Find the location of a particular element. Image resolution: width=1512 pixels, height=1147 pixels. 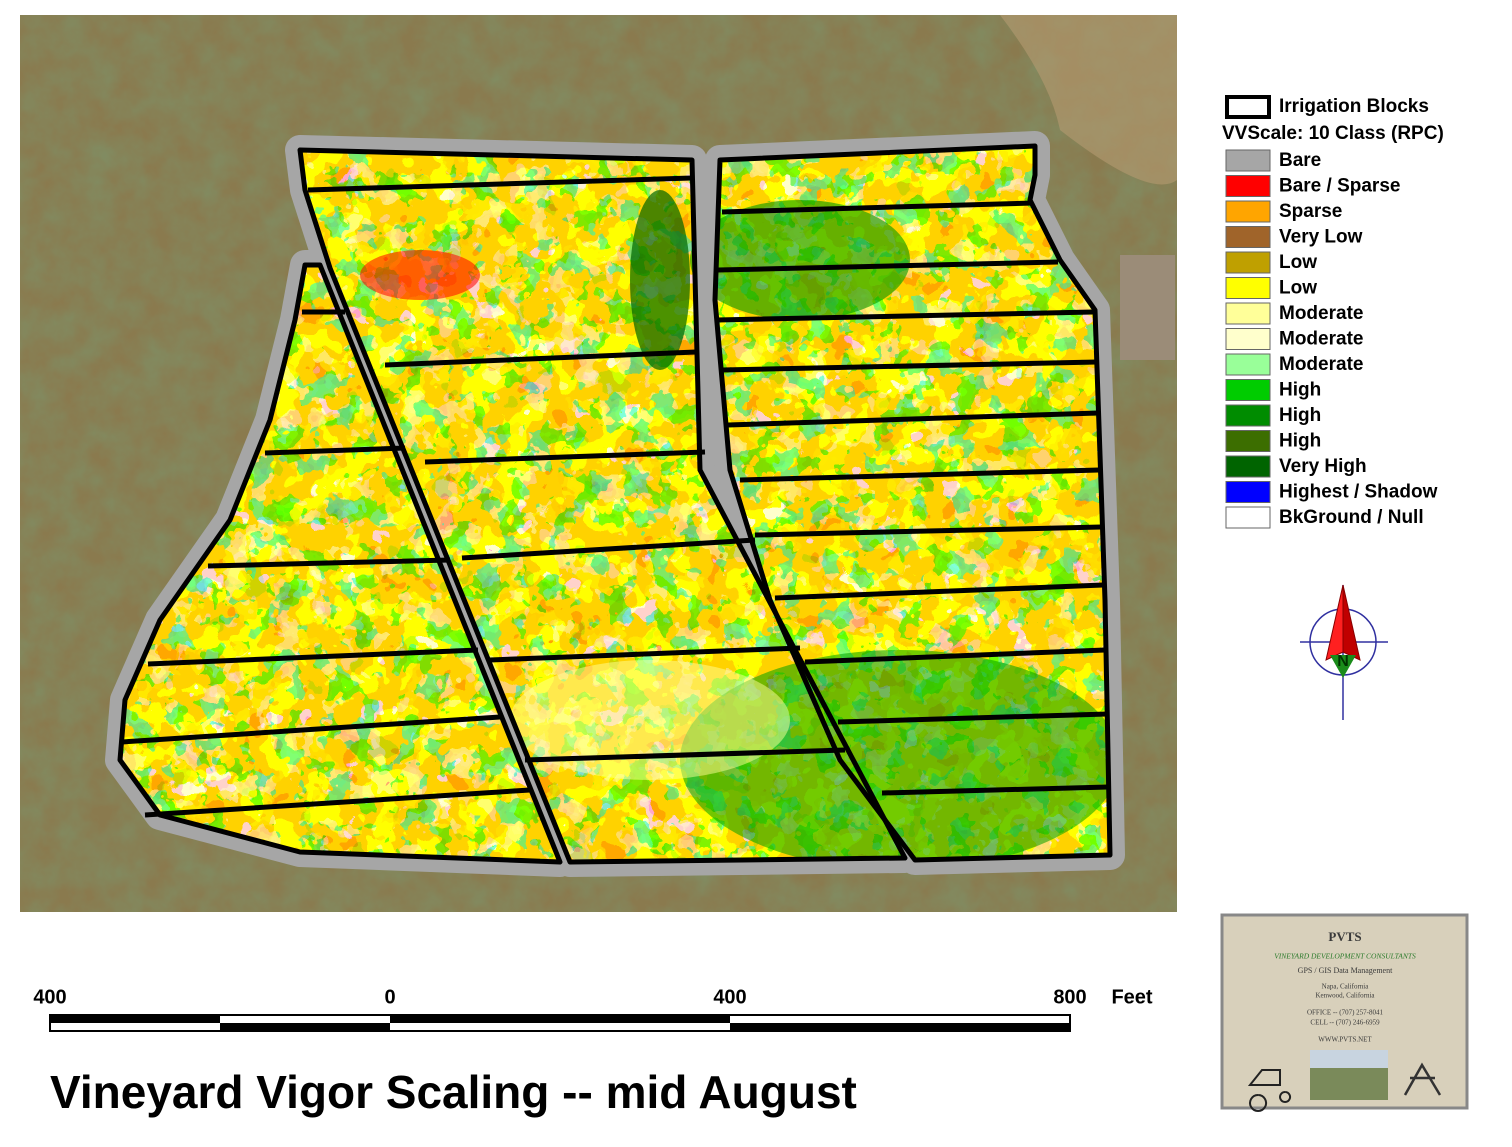

legend-label: Bare / Sparse is located at coordinates (1339, 186).